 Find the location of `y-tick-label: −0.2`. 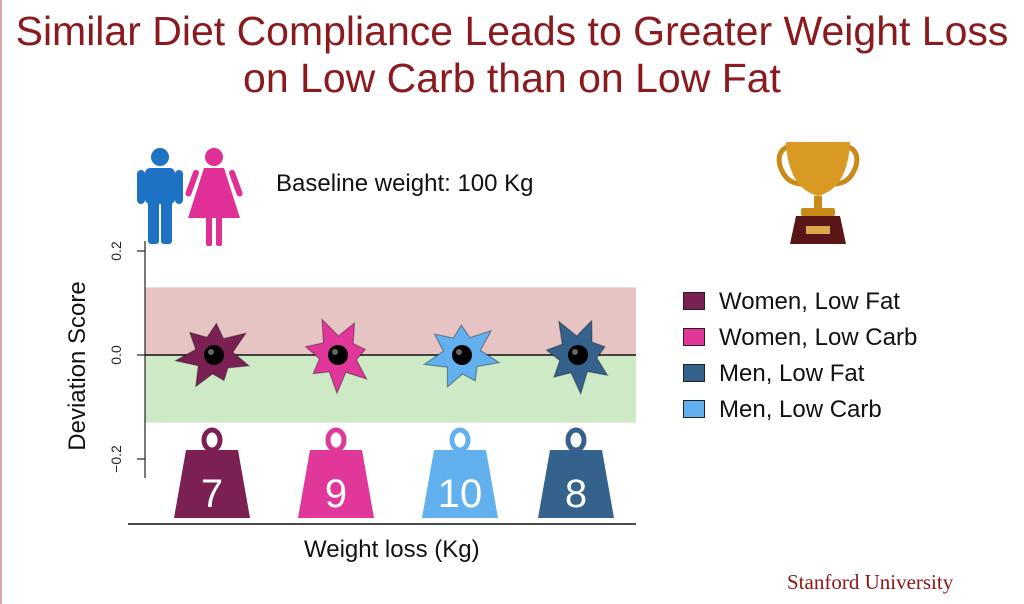

y-tick-label: −0.2 is located at coordinates (116, 459).